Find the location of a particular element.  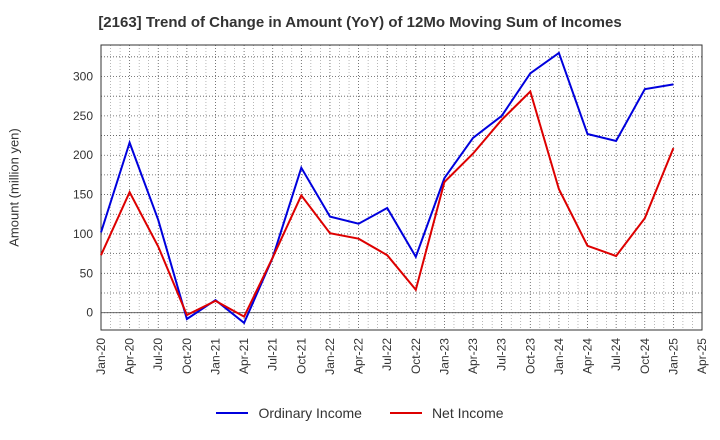

x-tick-label: Apr-22 is located at coordinates (359, 356).